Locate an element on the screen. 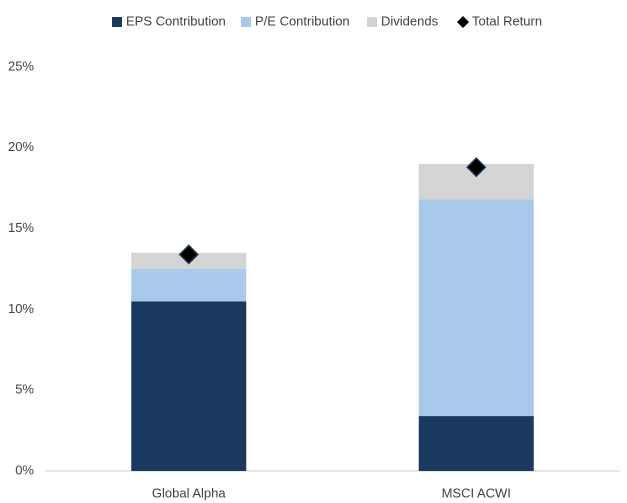 Image resolution: width=627 pixels, height=503 pixels. y-tick-label: 0% is located at coordinates (24, 469).